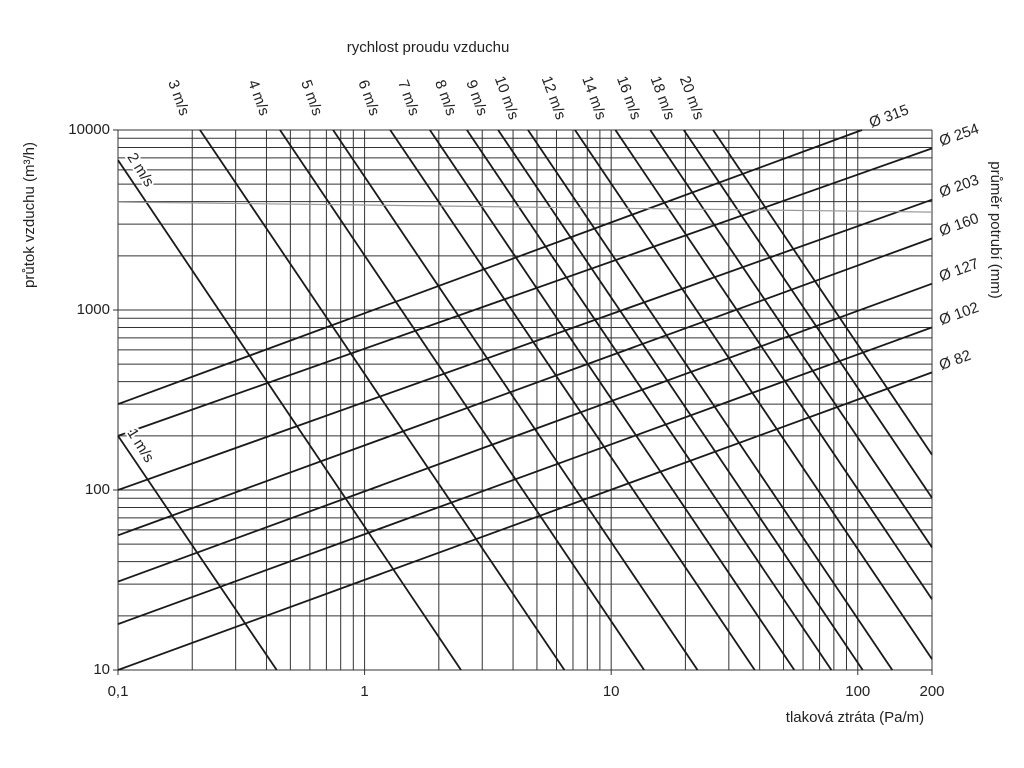 Image resolution: width=1024 pixels, height=768 pixels. I want to click on x-tick-label: 1, so click(364, 691).